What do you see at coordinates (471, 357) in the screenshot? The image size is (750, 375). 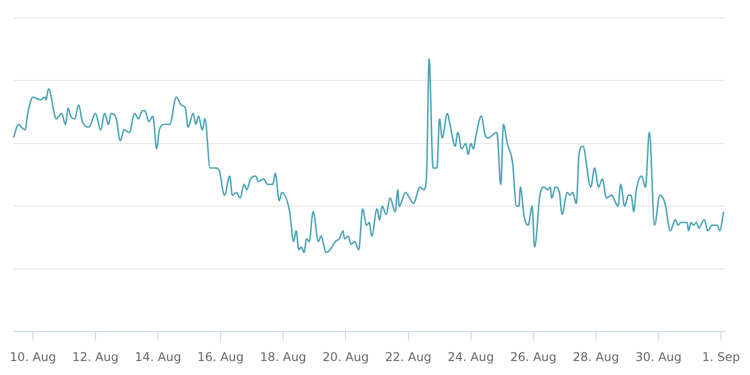 I see `x-tick-label: 24. Aug` at bounding box center [471, 357].